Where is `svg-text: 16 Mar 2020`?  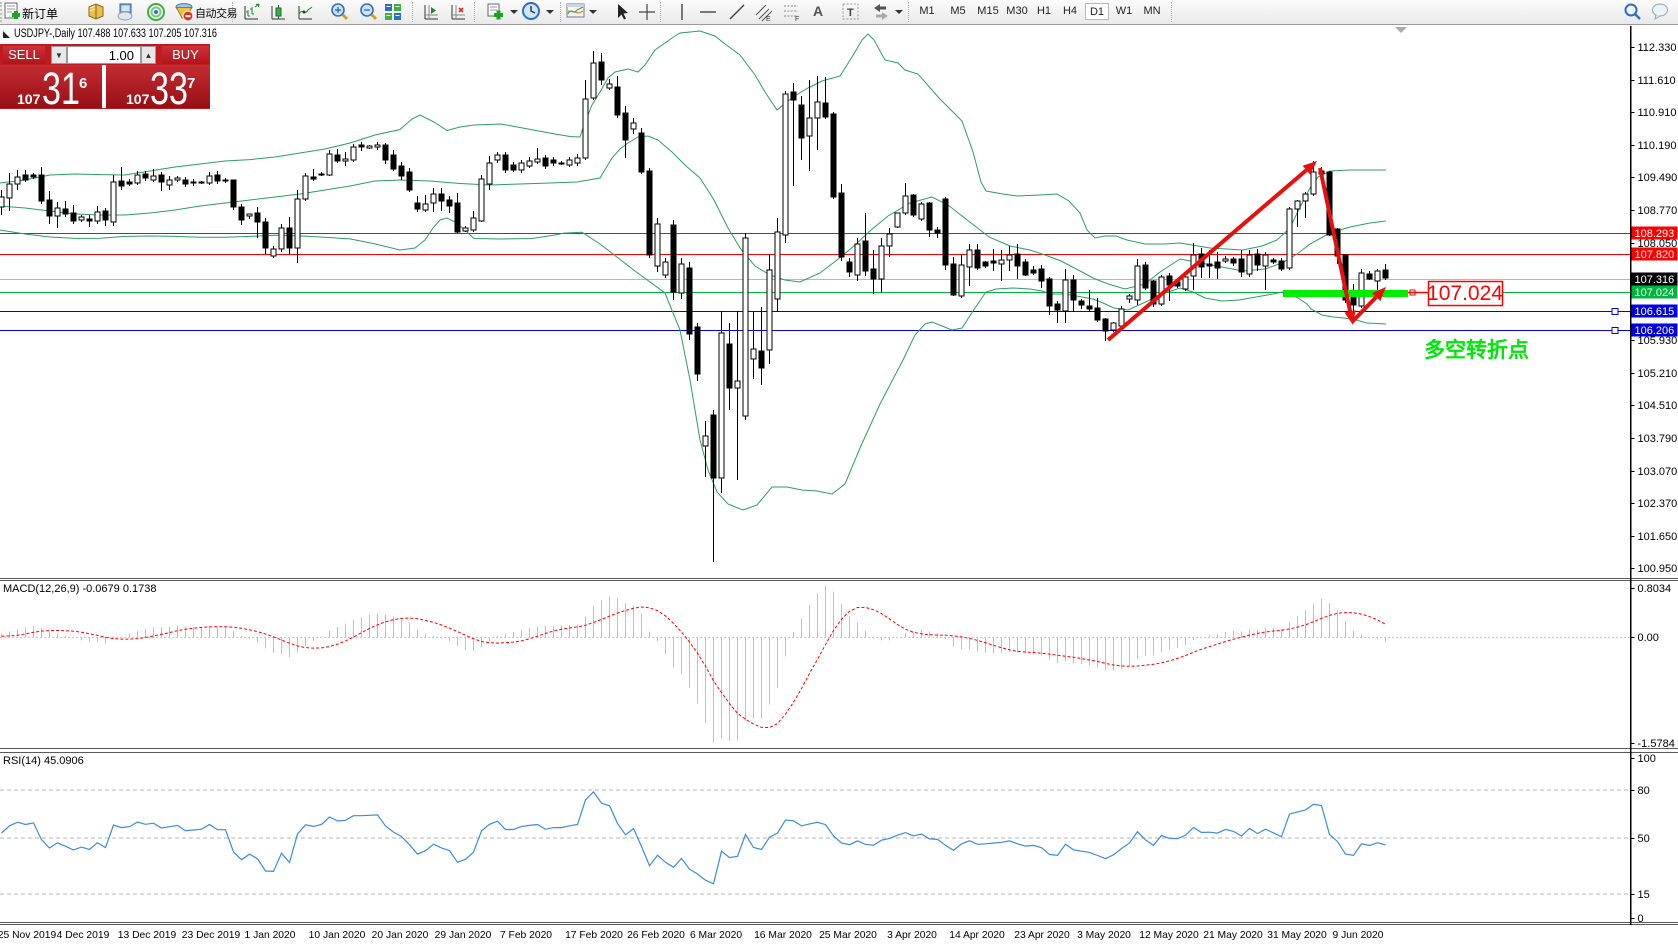 svg-text: 16 Mar 2020 is located at coordinates (783, 935).